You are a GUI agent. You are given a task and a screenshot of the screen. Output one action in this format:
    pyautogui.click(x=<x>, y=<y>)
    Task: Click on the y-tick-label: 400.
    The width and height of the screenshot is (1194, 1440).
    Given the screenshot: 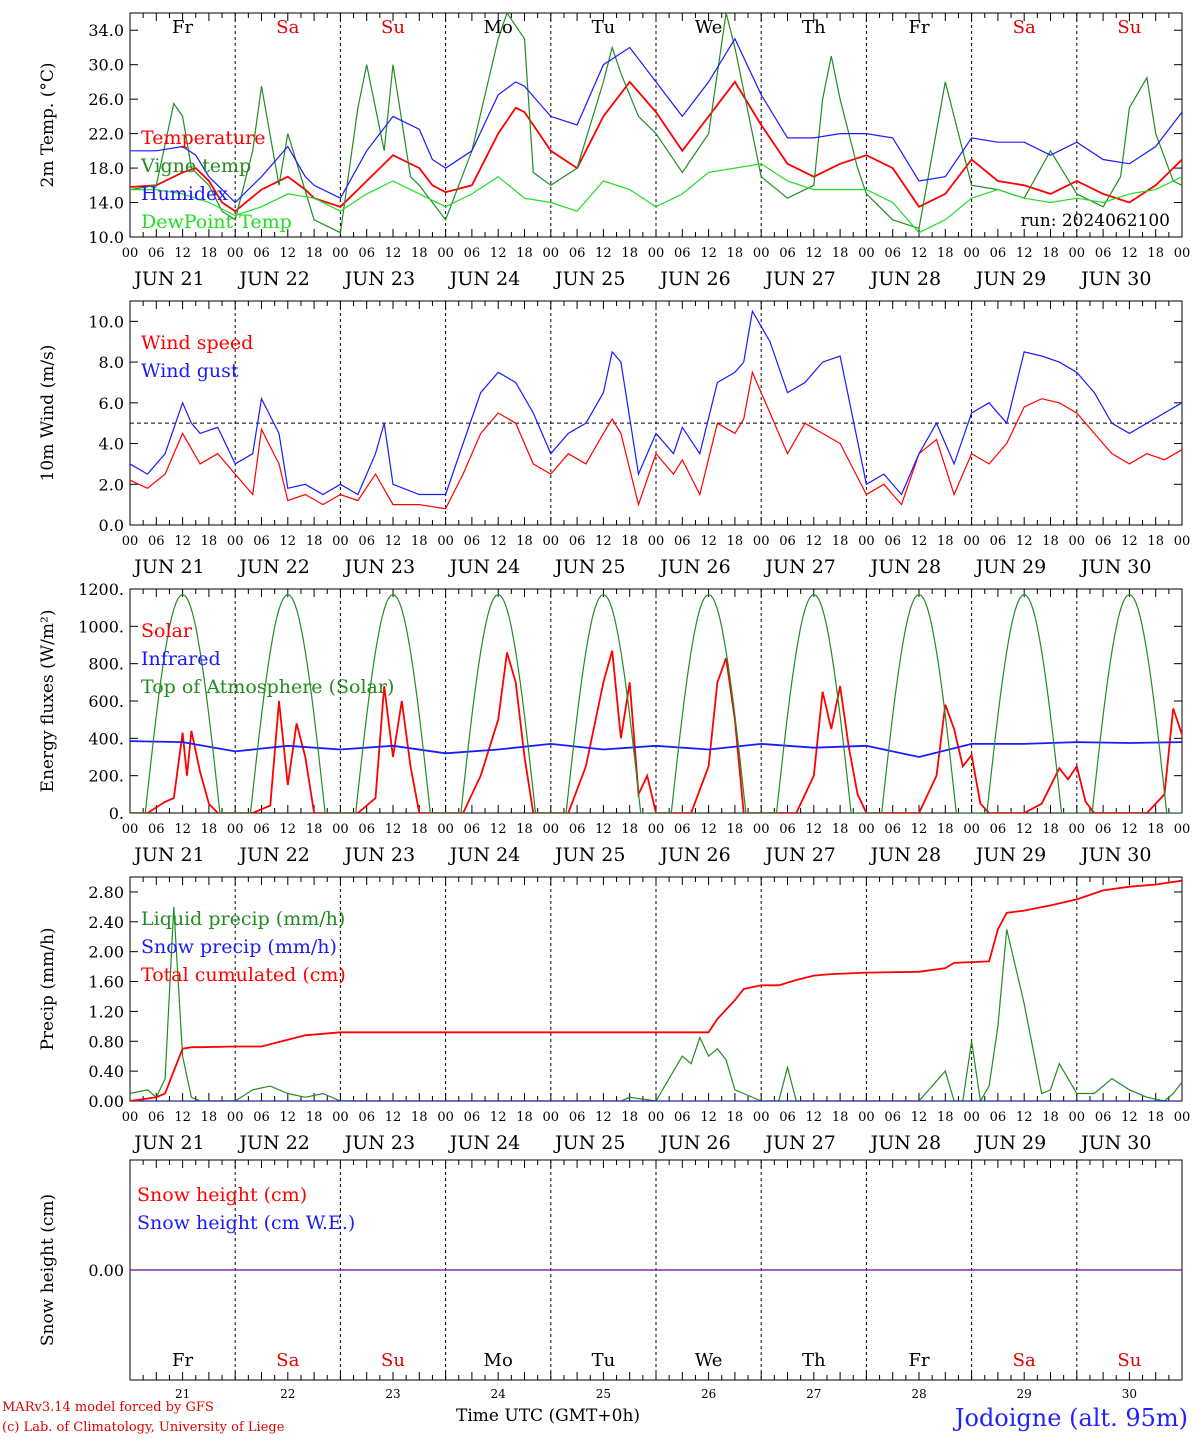 What is the action you would take?
    pyautogui.click(x=106, y=738)
    